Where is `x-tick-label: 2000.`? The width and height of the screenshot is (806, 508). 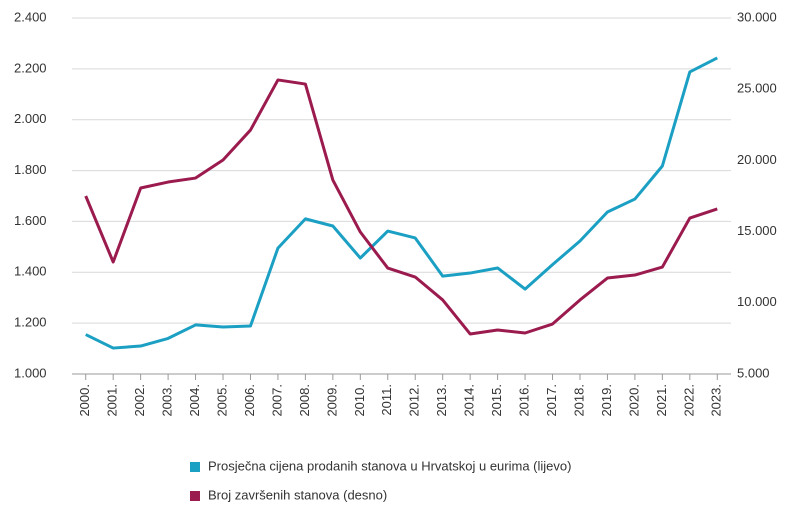
x-tick-label: 2000. is located at coordinates (84, 400).